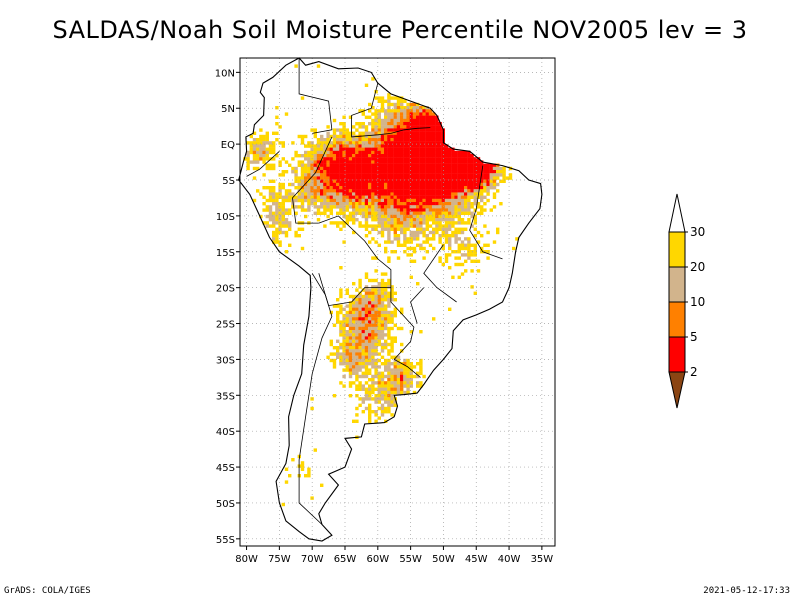 The width and height of the screenshot is (800, 600). Describe the element at coordinates (694, 337) in the screenshot. I see `colorbar-label: 5` at that location.